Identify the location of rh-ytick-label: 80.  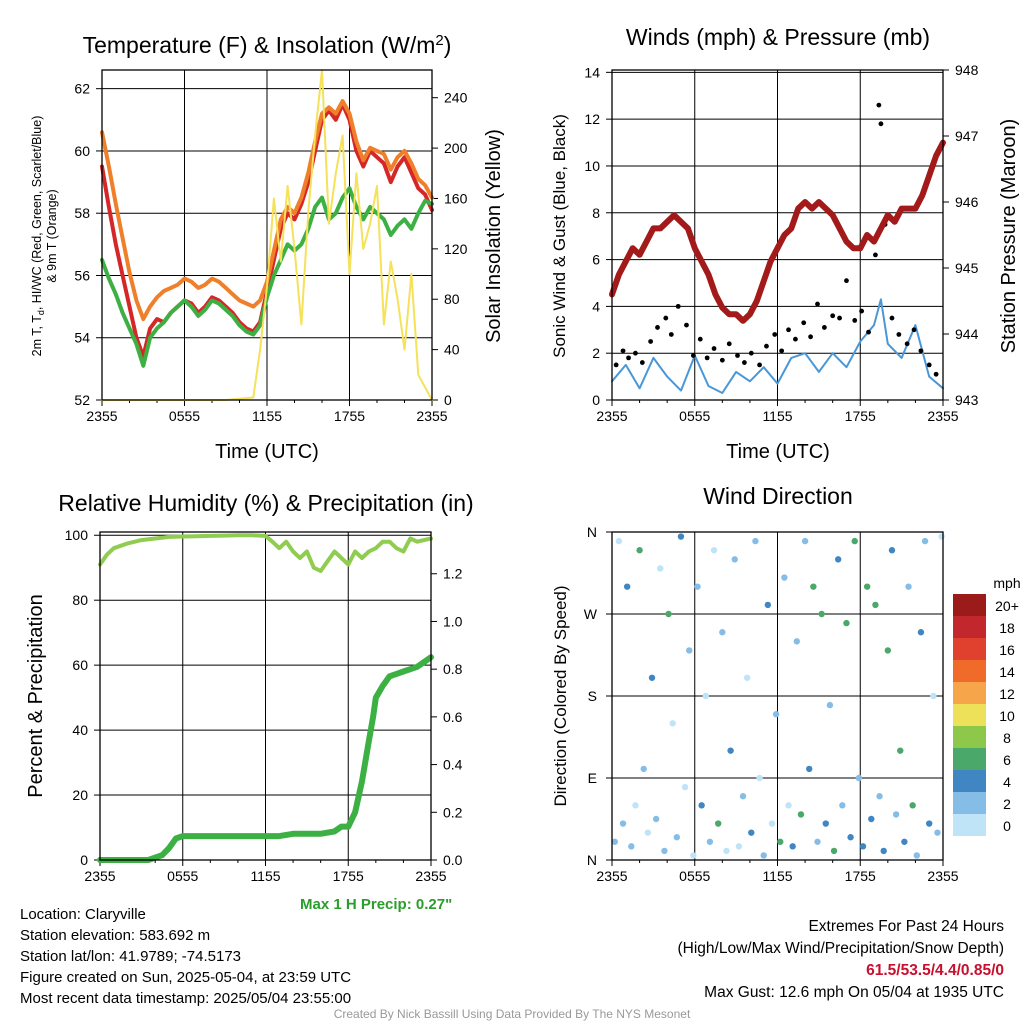
(80, 600).